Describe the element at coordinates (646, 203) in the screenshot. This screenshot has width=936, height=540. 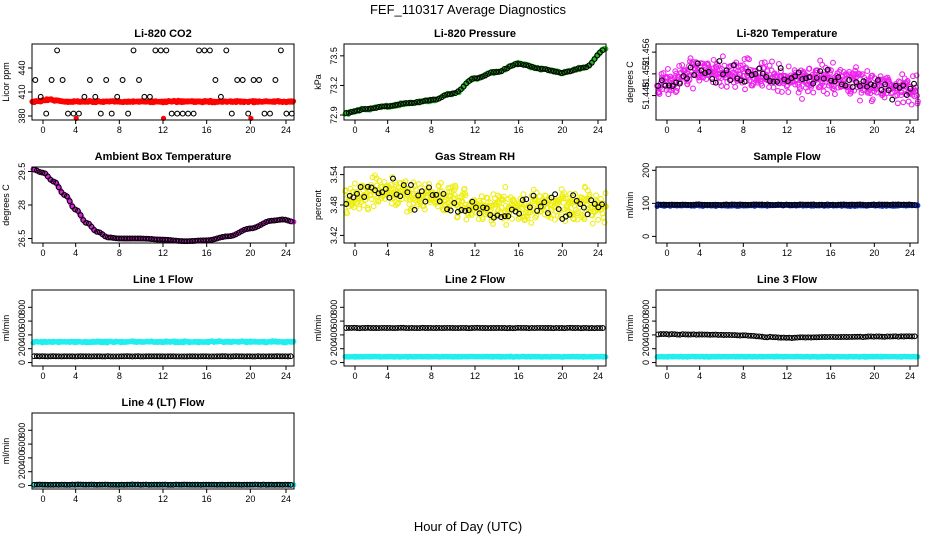
I see `y-tick-label: 100` at that location.